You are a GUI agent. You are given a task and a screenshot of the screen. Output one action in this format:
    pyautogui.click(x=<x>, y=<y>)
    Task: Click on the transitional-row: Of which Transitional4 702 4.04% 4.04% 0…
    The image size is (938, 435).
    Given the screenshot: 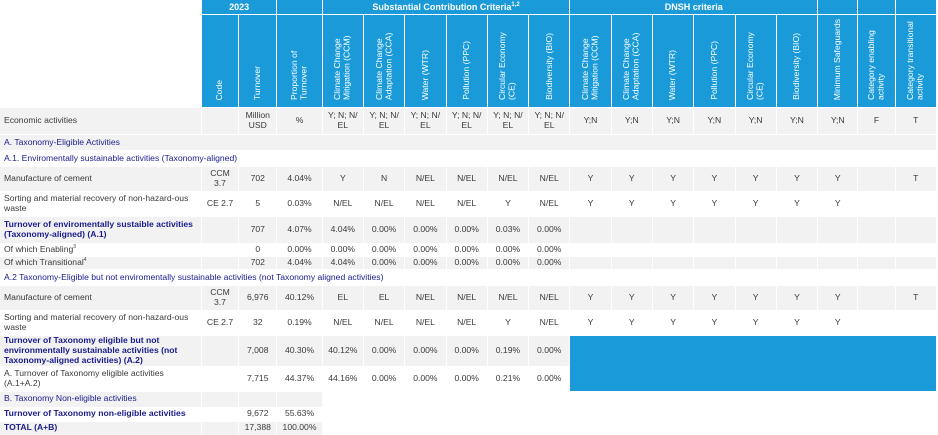 What is the action you would take?
    pyautogui.click(x=469, y=263)
    